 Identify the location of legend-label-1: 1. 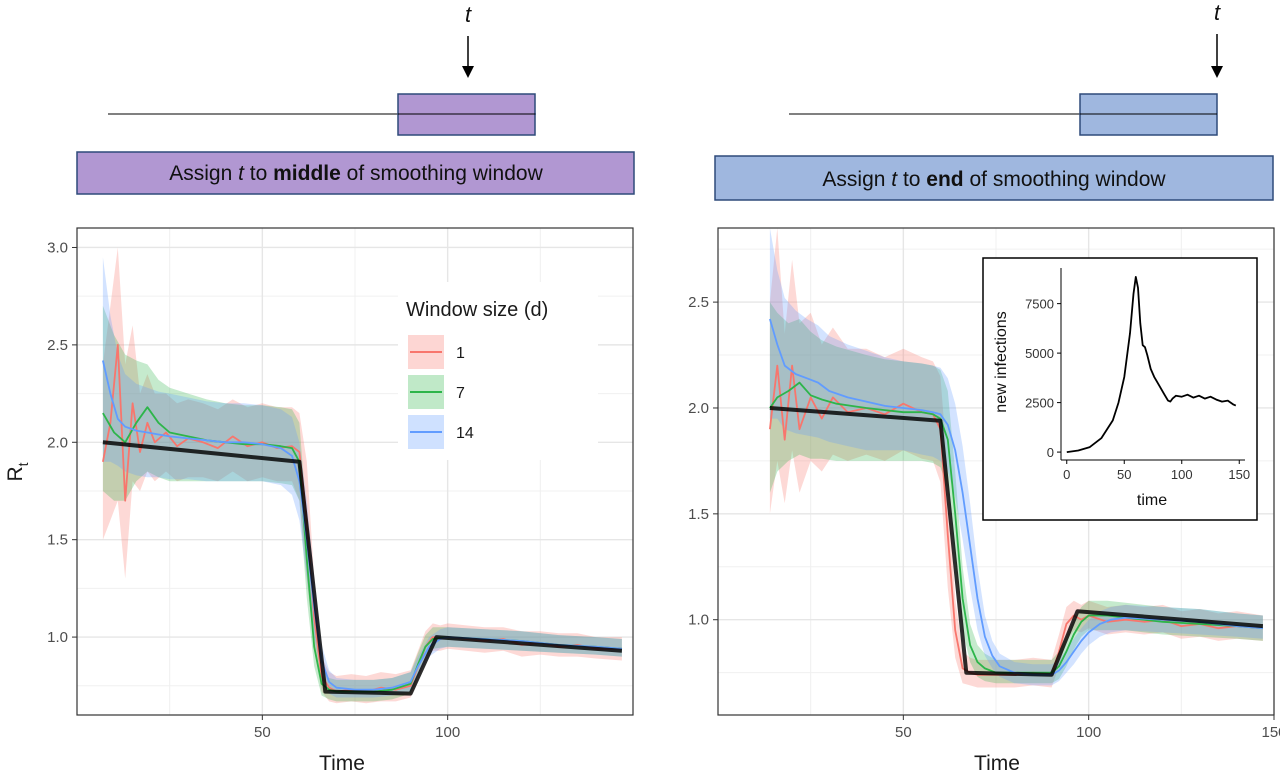
(460, 353).